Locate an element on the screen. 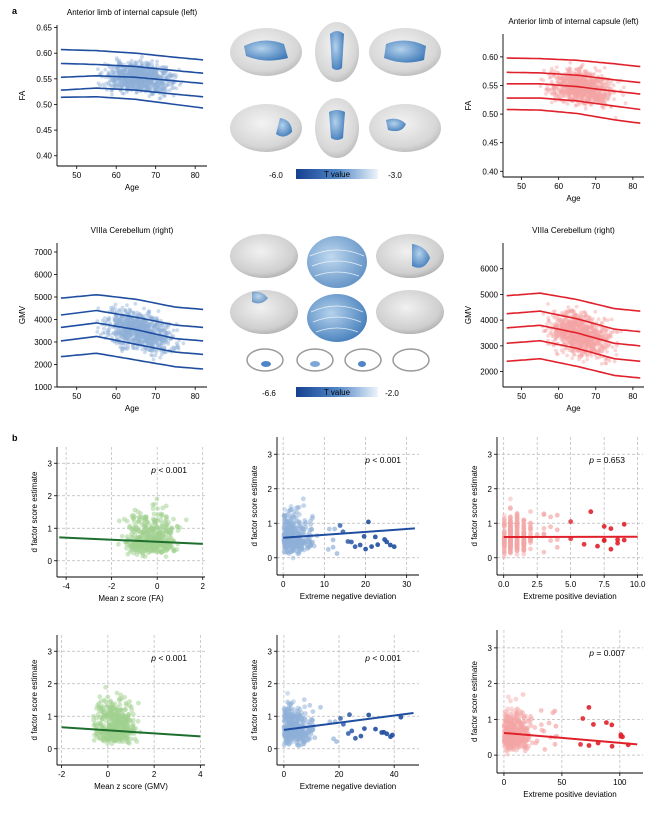 Image resolution: width=672 pixels, height=817 pixels. x-tick-label: 60 is located at coordinates (116, 396).